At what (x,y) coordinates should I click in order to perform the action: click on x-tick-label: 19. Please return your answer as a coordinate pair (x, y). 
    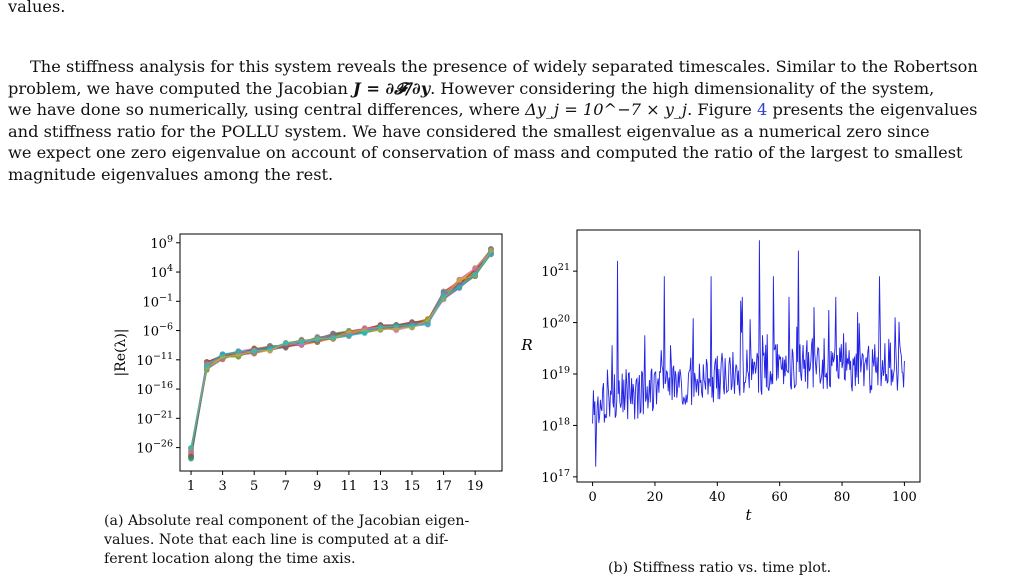
    Looking at the image, I should click on (475, 486).